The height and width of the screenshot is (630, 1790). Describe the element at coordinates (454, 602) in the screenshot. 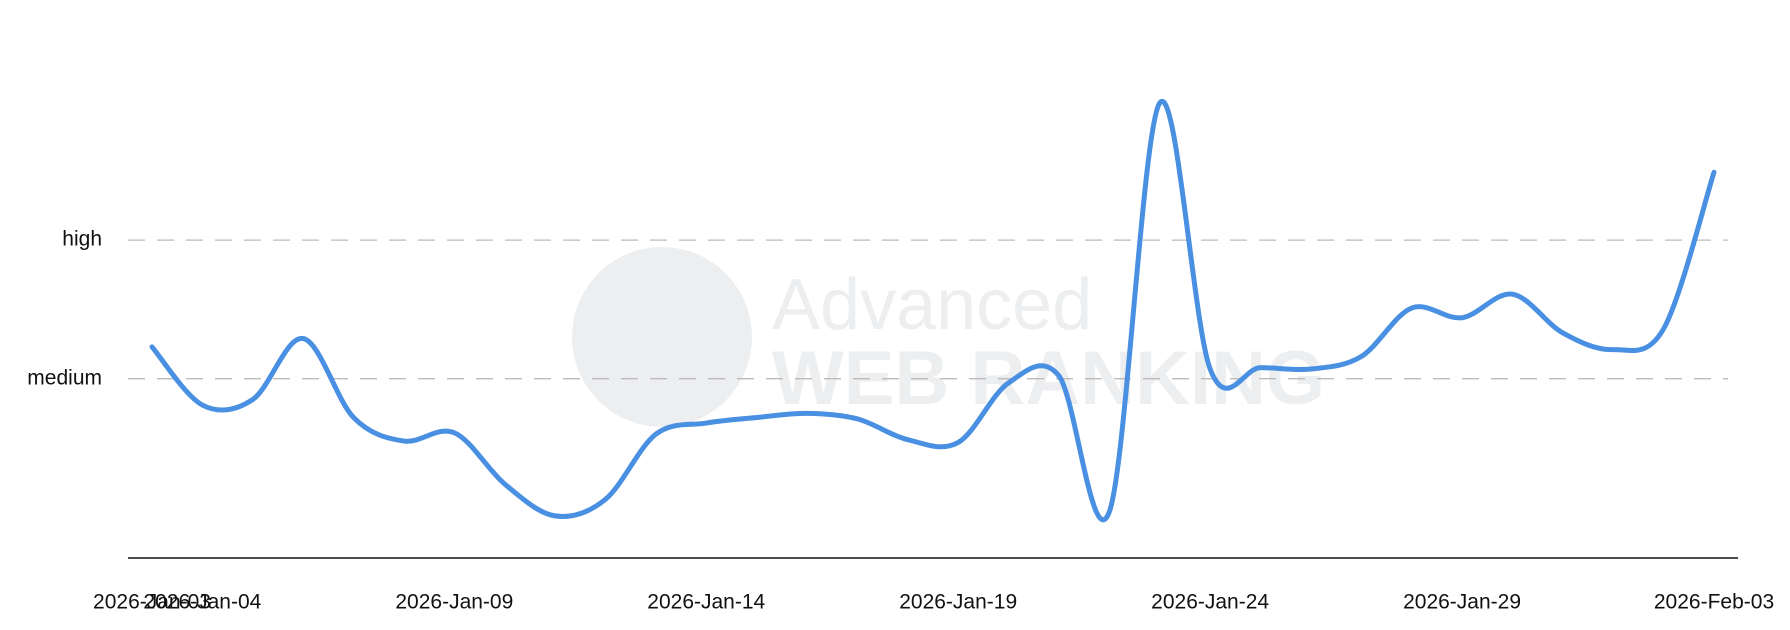

I see `x-tick-label: 2026-Jan-09` at that location.